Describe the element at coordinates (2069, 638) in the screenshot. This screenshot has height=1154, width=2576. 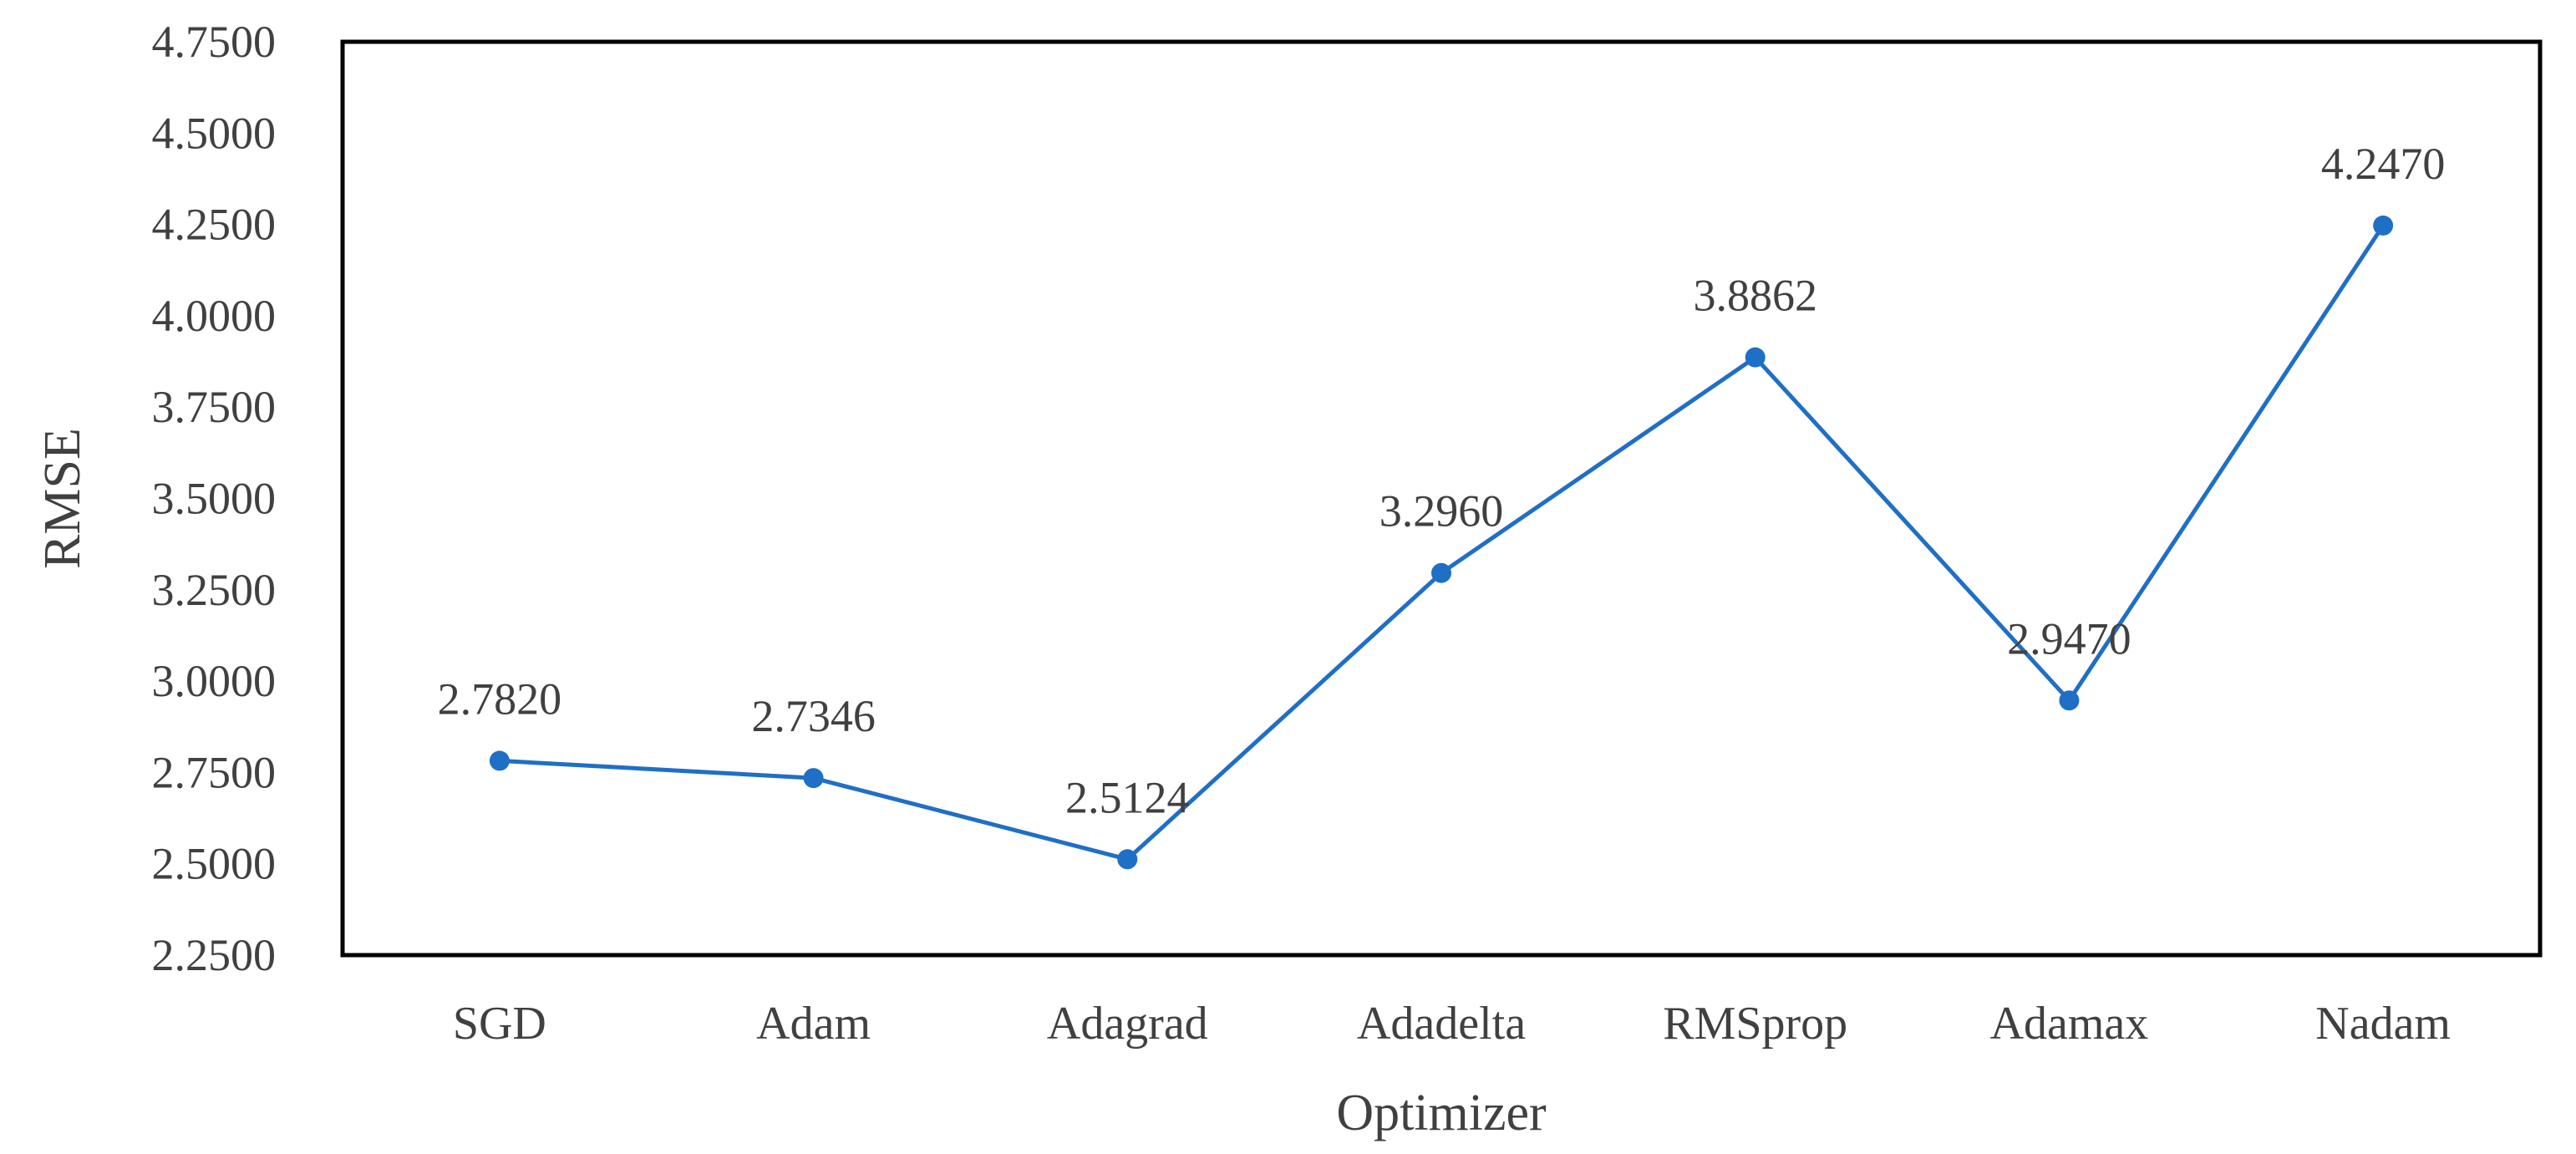
I see `data-label: 2.9470` at that location.